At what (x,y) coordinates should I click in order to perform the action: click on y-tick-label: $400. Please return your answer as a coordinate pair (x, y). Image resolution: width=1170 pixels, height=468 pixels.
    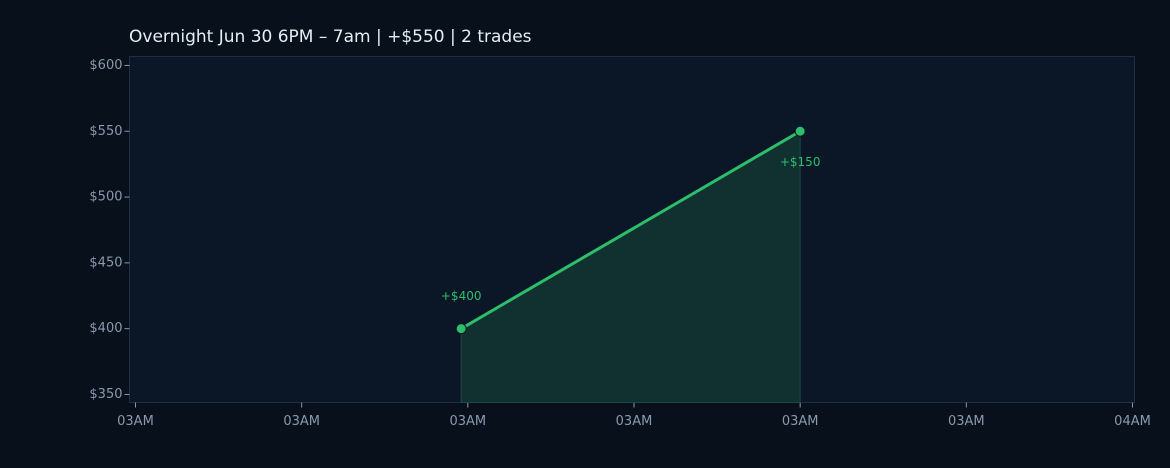
    Looking at the image, I should click on (105, 328).